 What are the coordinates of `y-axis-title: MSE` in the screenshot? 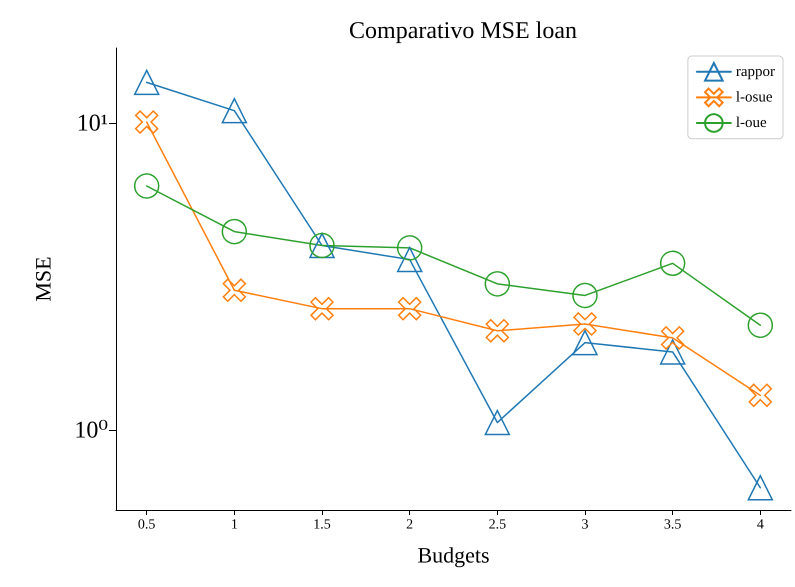 It's located at (43, 279).